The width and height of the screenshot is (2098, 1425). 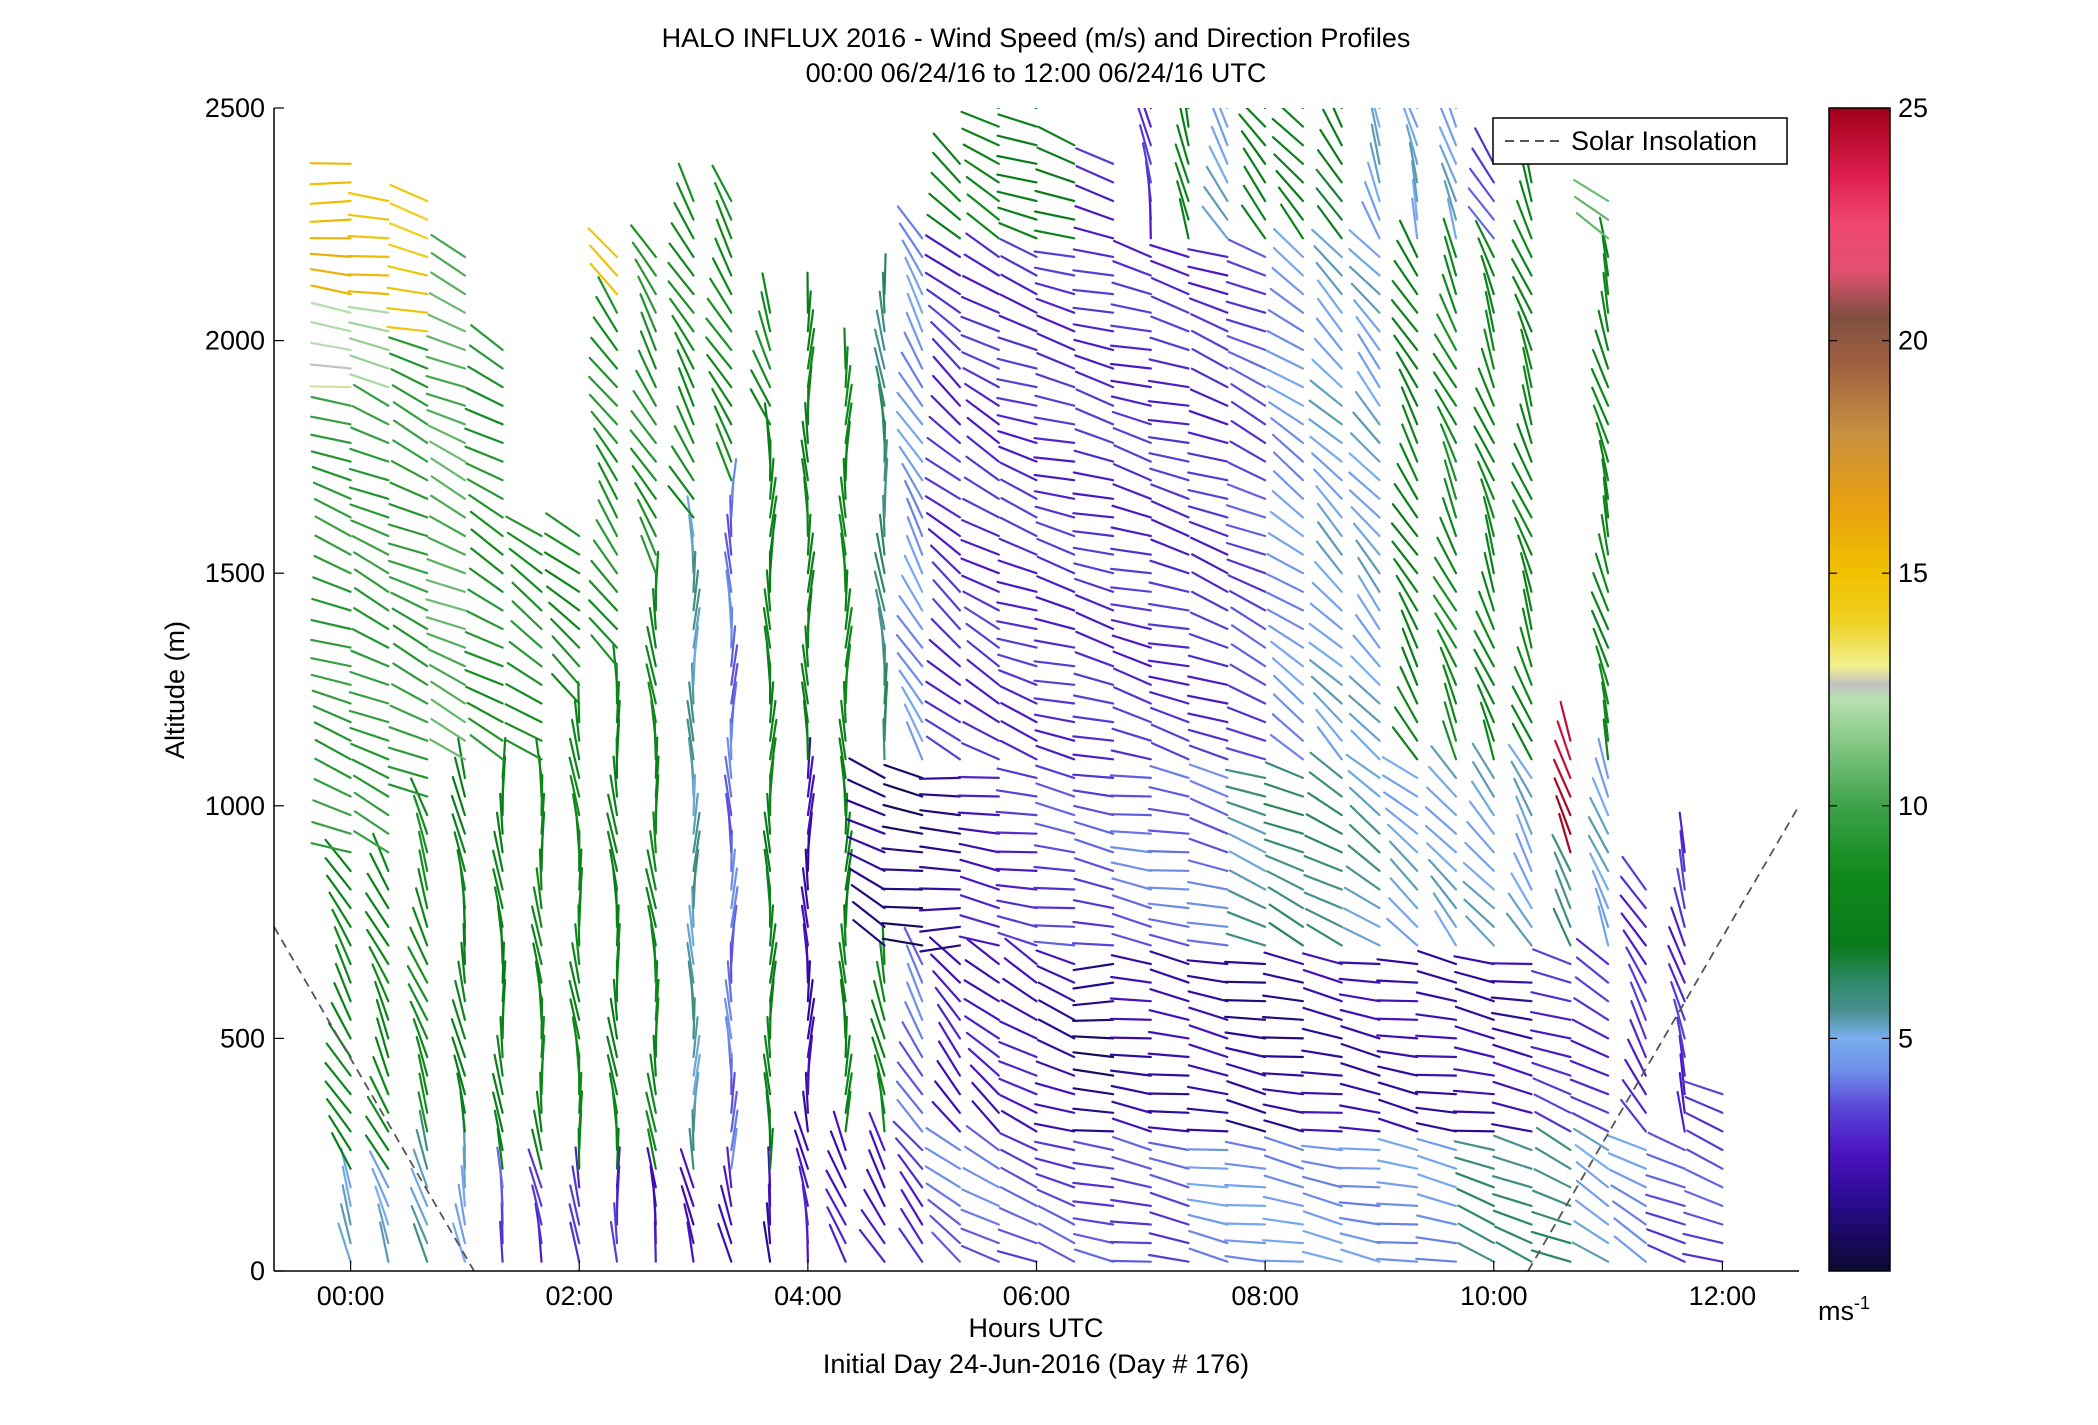 What do you see at coordinates (1913, 573) in the screenshot?
I see `colorbar-tick-label: 15` at bounding box center [1913, 573].